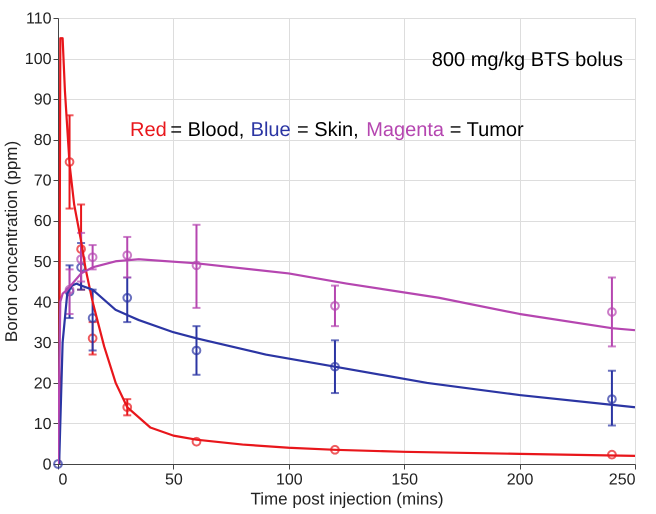 Image resolution: width=656 pixels, height=514 pixels. Describe the element at coordinates (347, 499) in the screenshot. I see `x-axis-title: Time post injection (mins)` at that location.